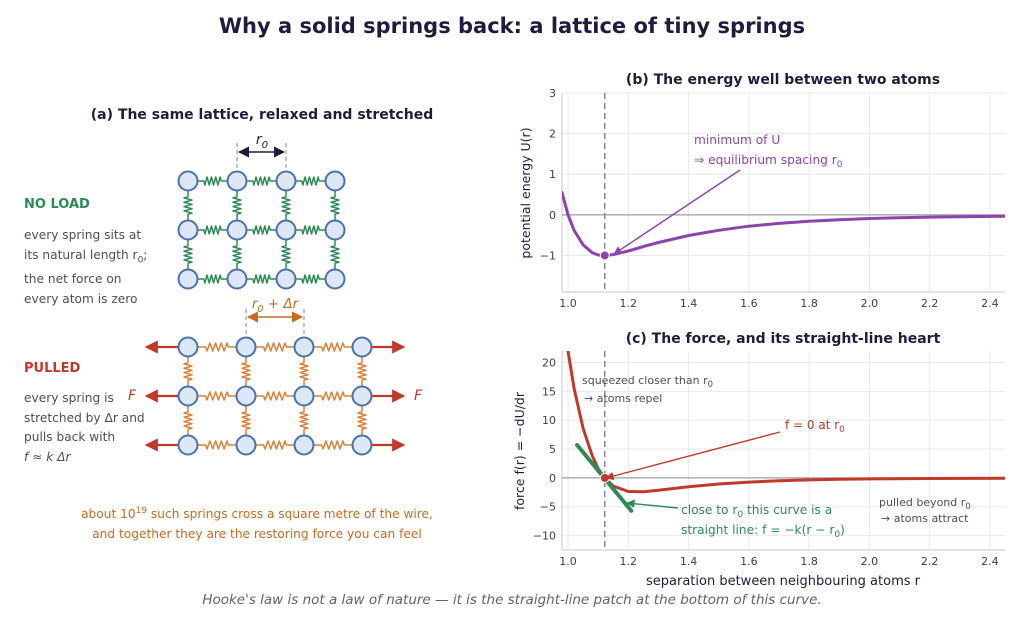 This screenshot has width=1024, height=626. What do you see at coordinates (552, 93) in the screenshot?
I see `y-tick-label: 3` at bounding box center [552, 93].